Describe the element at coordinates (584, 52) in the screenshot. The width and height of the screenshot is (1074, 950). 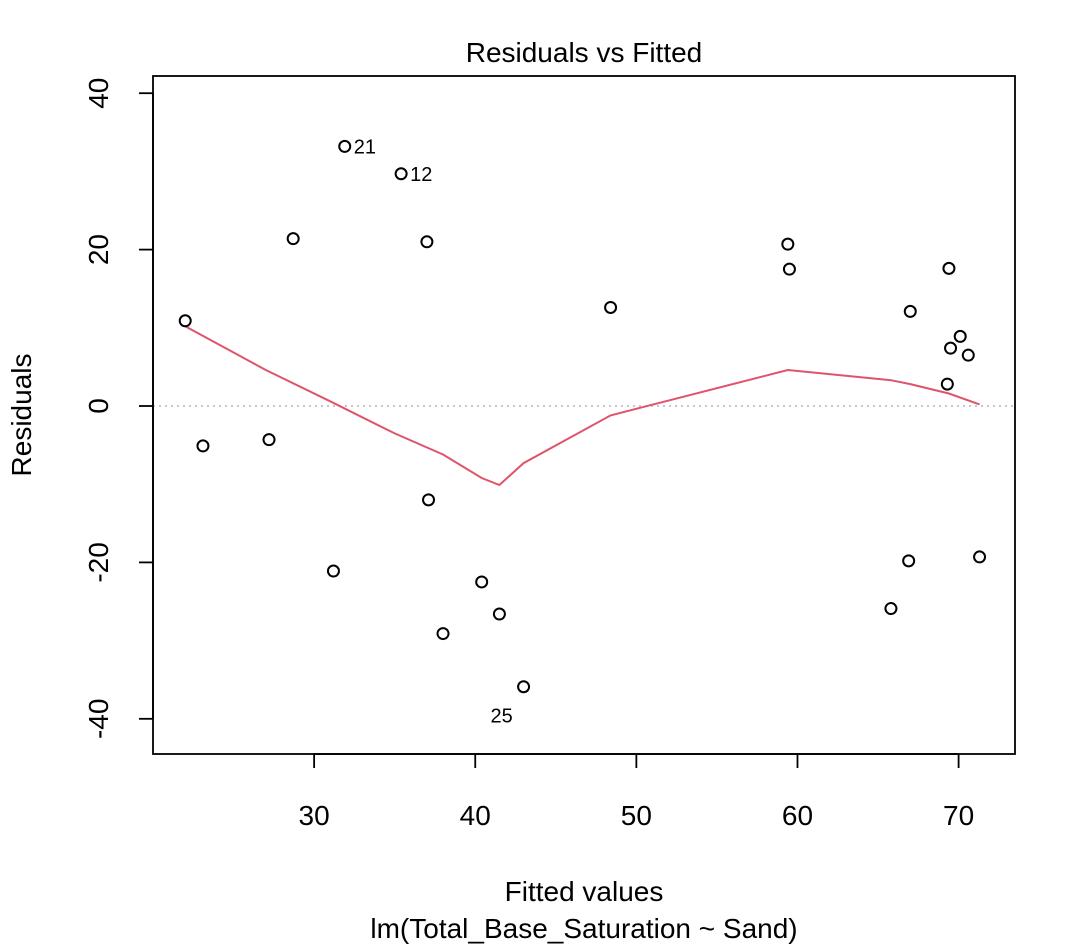
I see `chart-title: Residuals vs Fitted` at that location.